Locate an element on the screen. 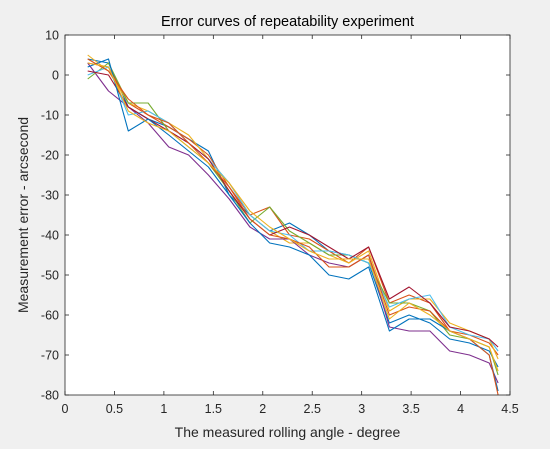  x-tick-label: 2.5 is located at coordinates (312, 409).